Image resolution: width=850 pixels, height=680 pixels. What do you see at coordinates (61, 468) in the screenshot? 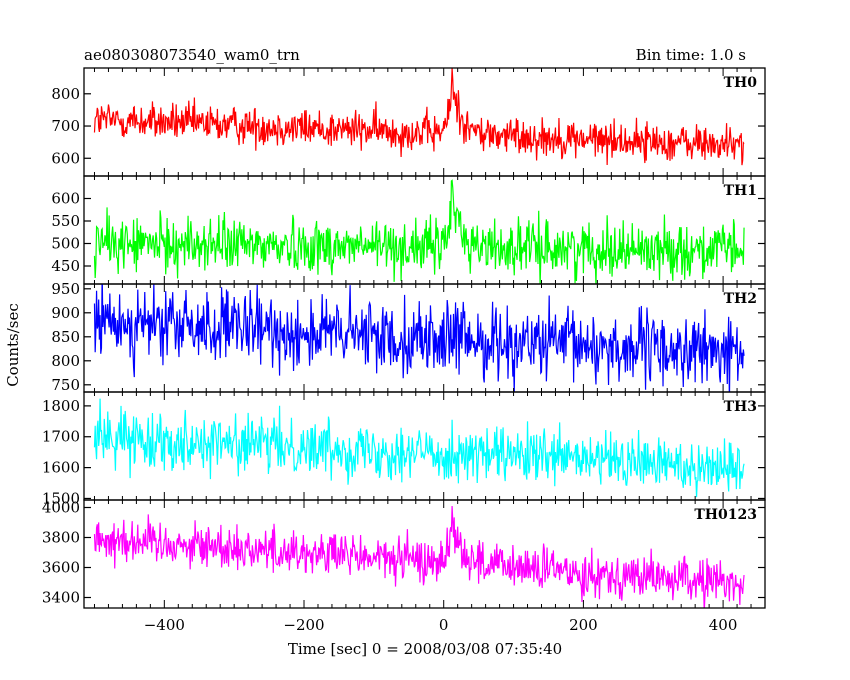
I see `y-tick-label: 1600` at bounding box center [61, 468].